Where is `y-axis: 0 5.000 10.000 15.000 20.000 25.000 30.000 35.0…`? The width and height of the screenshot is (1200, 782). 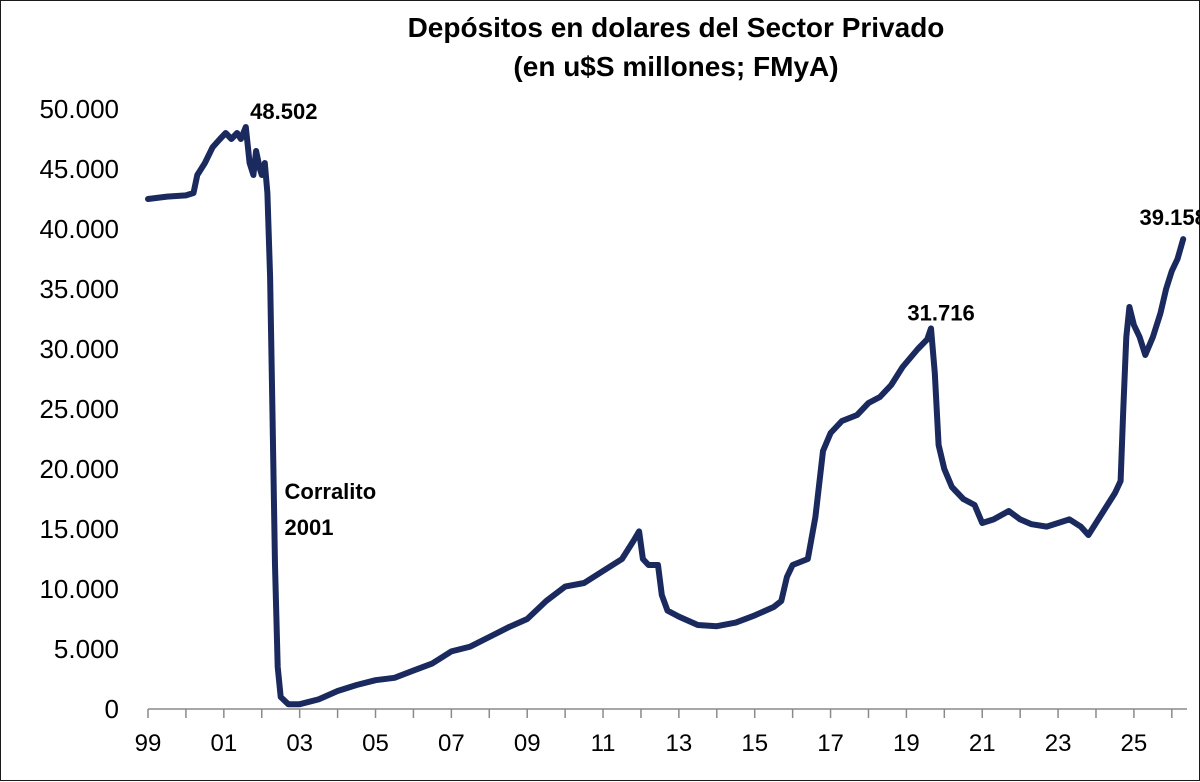
y-axis: 0 5.000 10.000 15.000 20.000 25.000 30.000 35.0… is located at coordinates (79, 409).